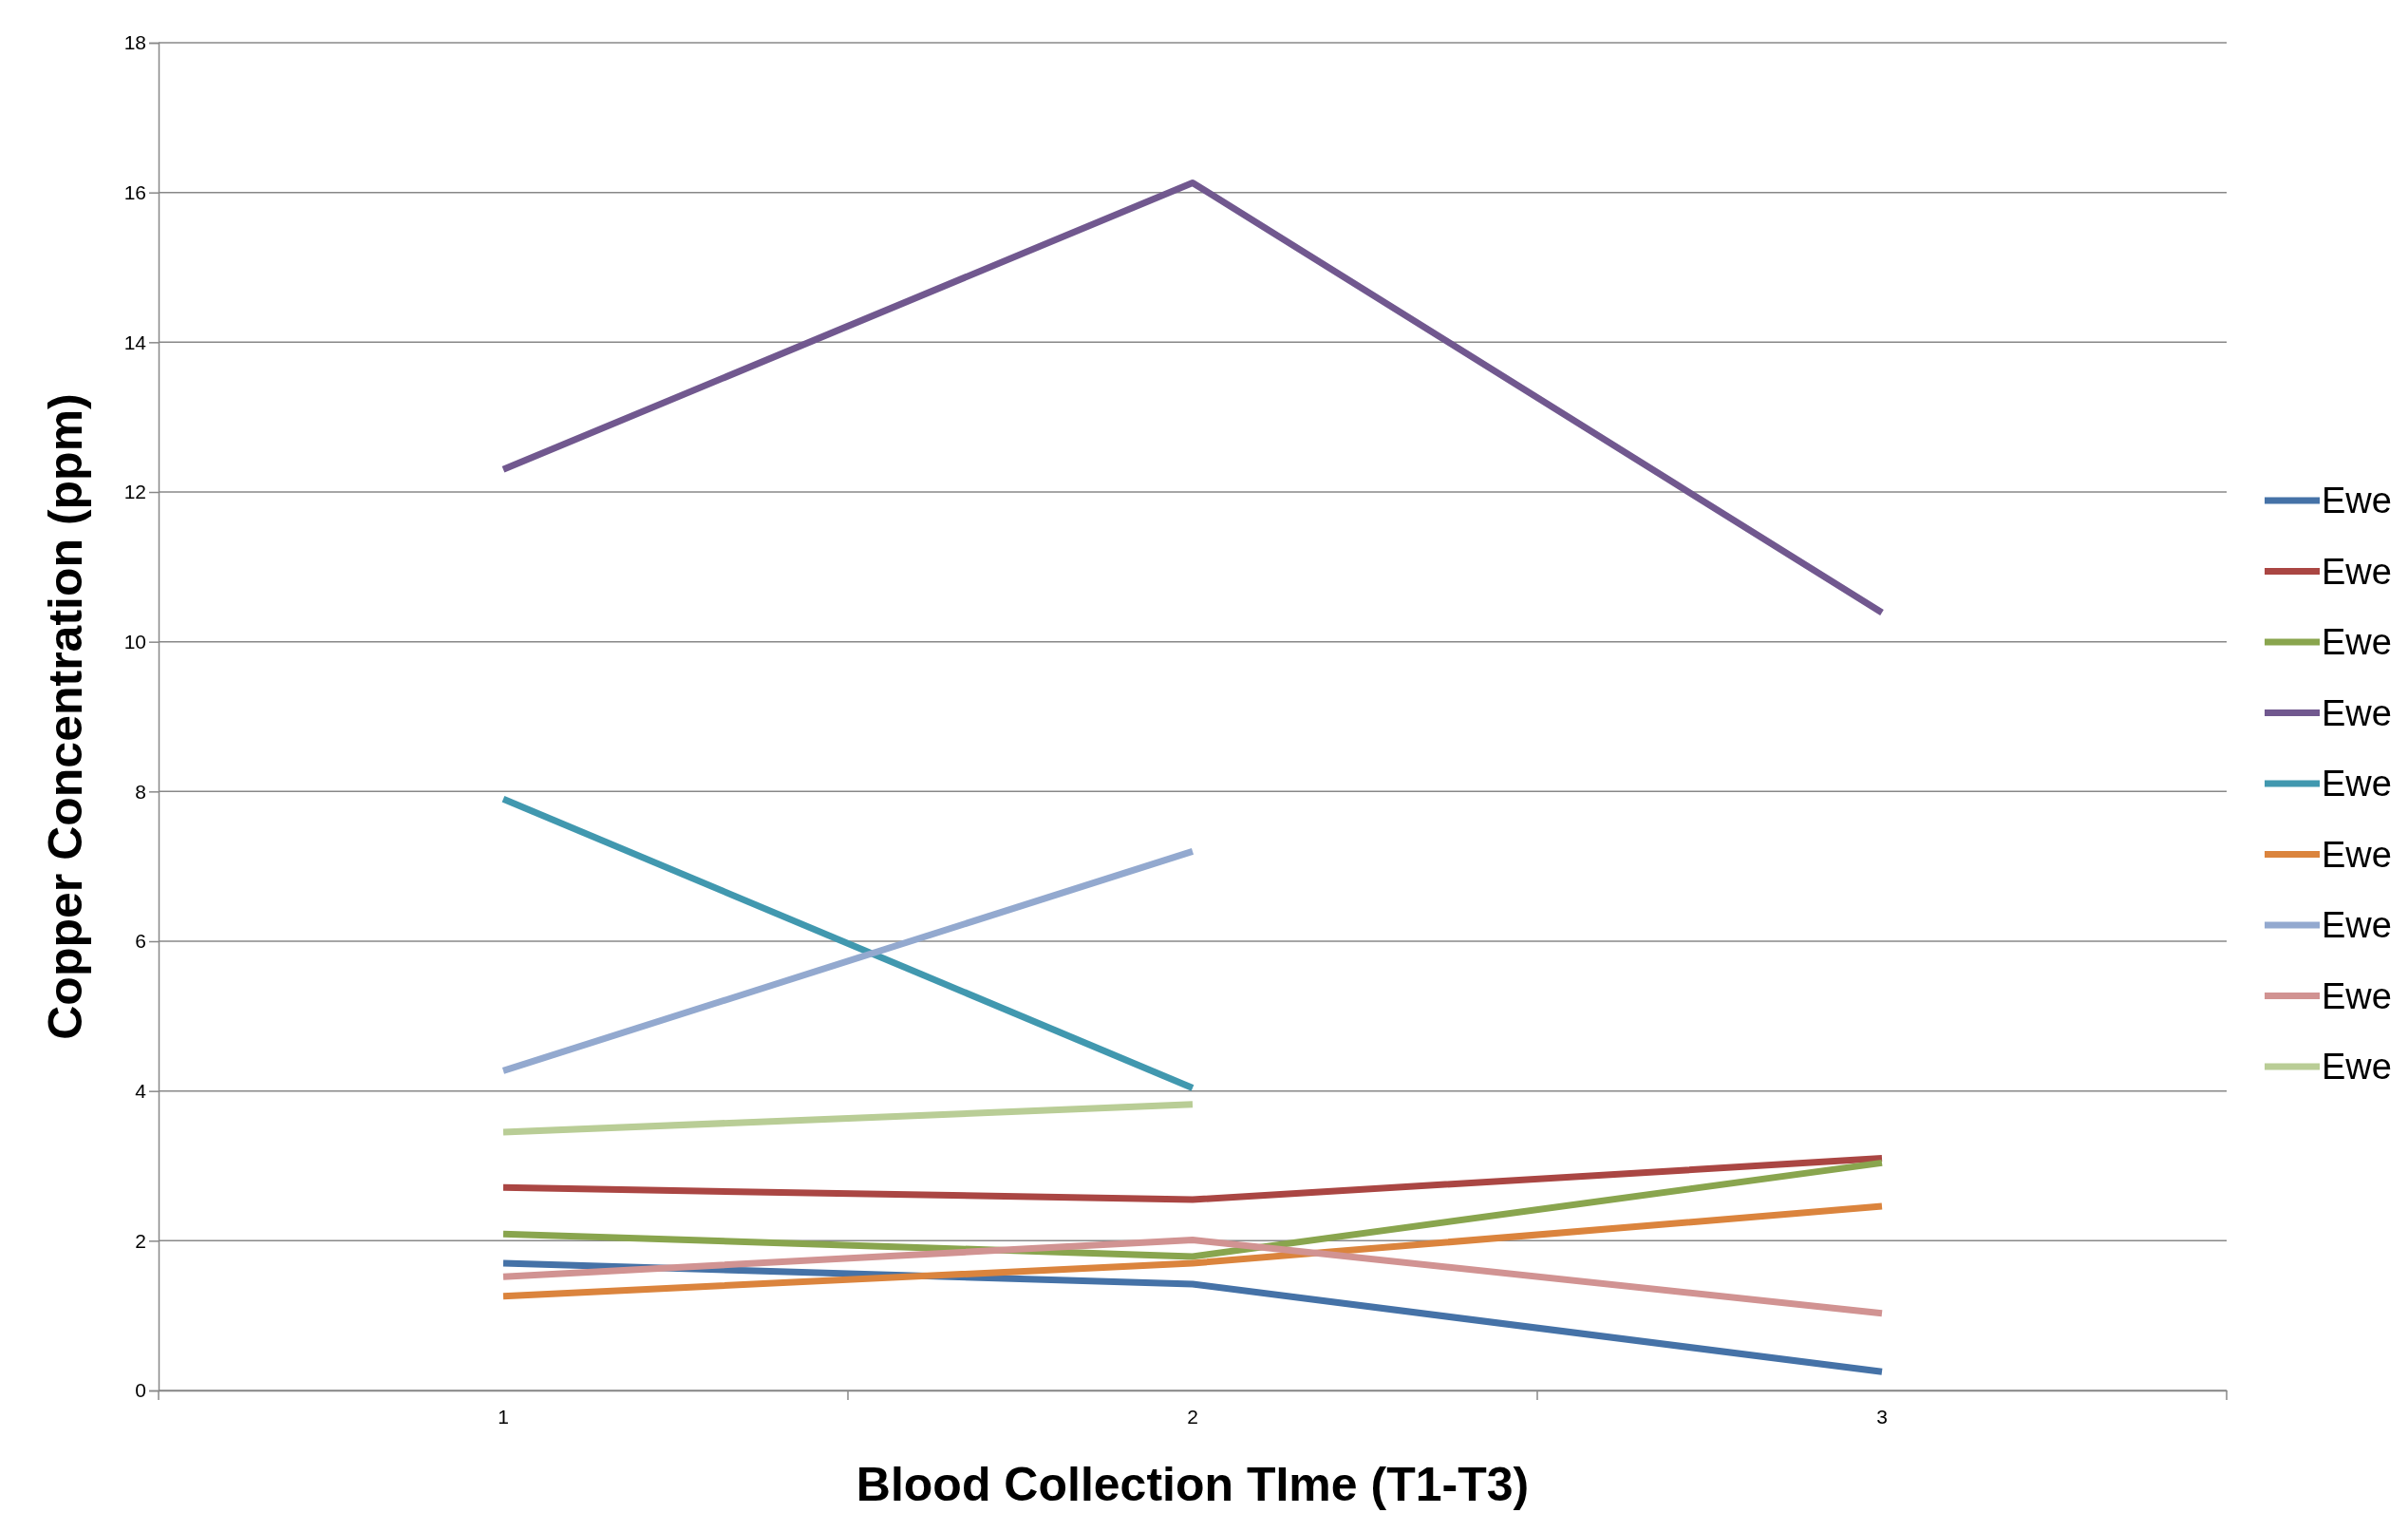 The height and width of the screenshot is (1532, 2408). I want to click on y-tick-label: 4, so click(141, 1090).